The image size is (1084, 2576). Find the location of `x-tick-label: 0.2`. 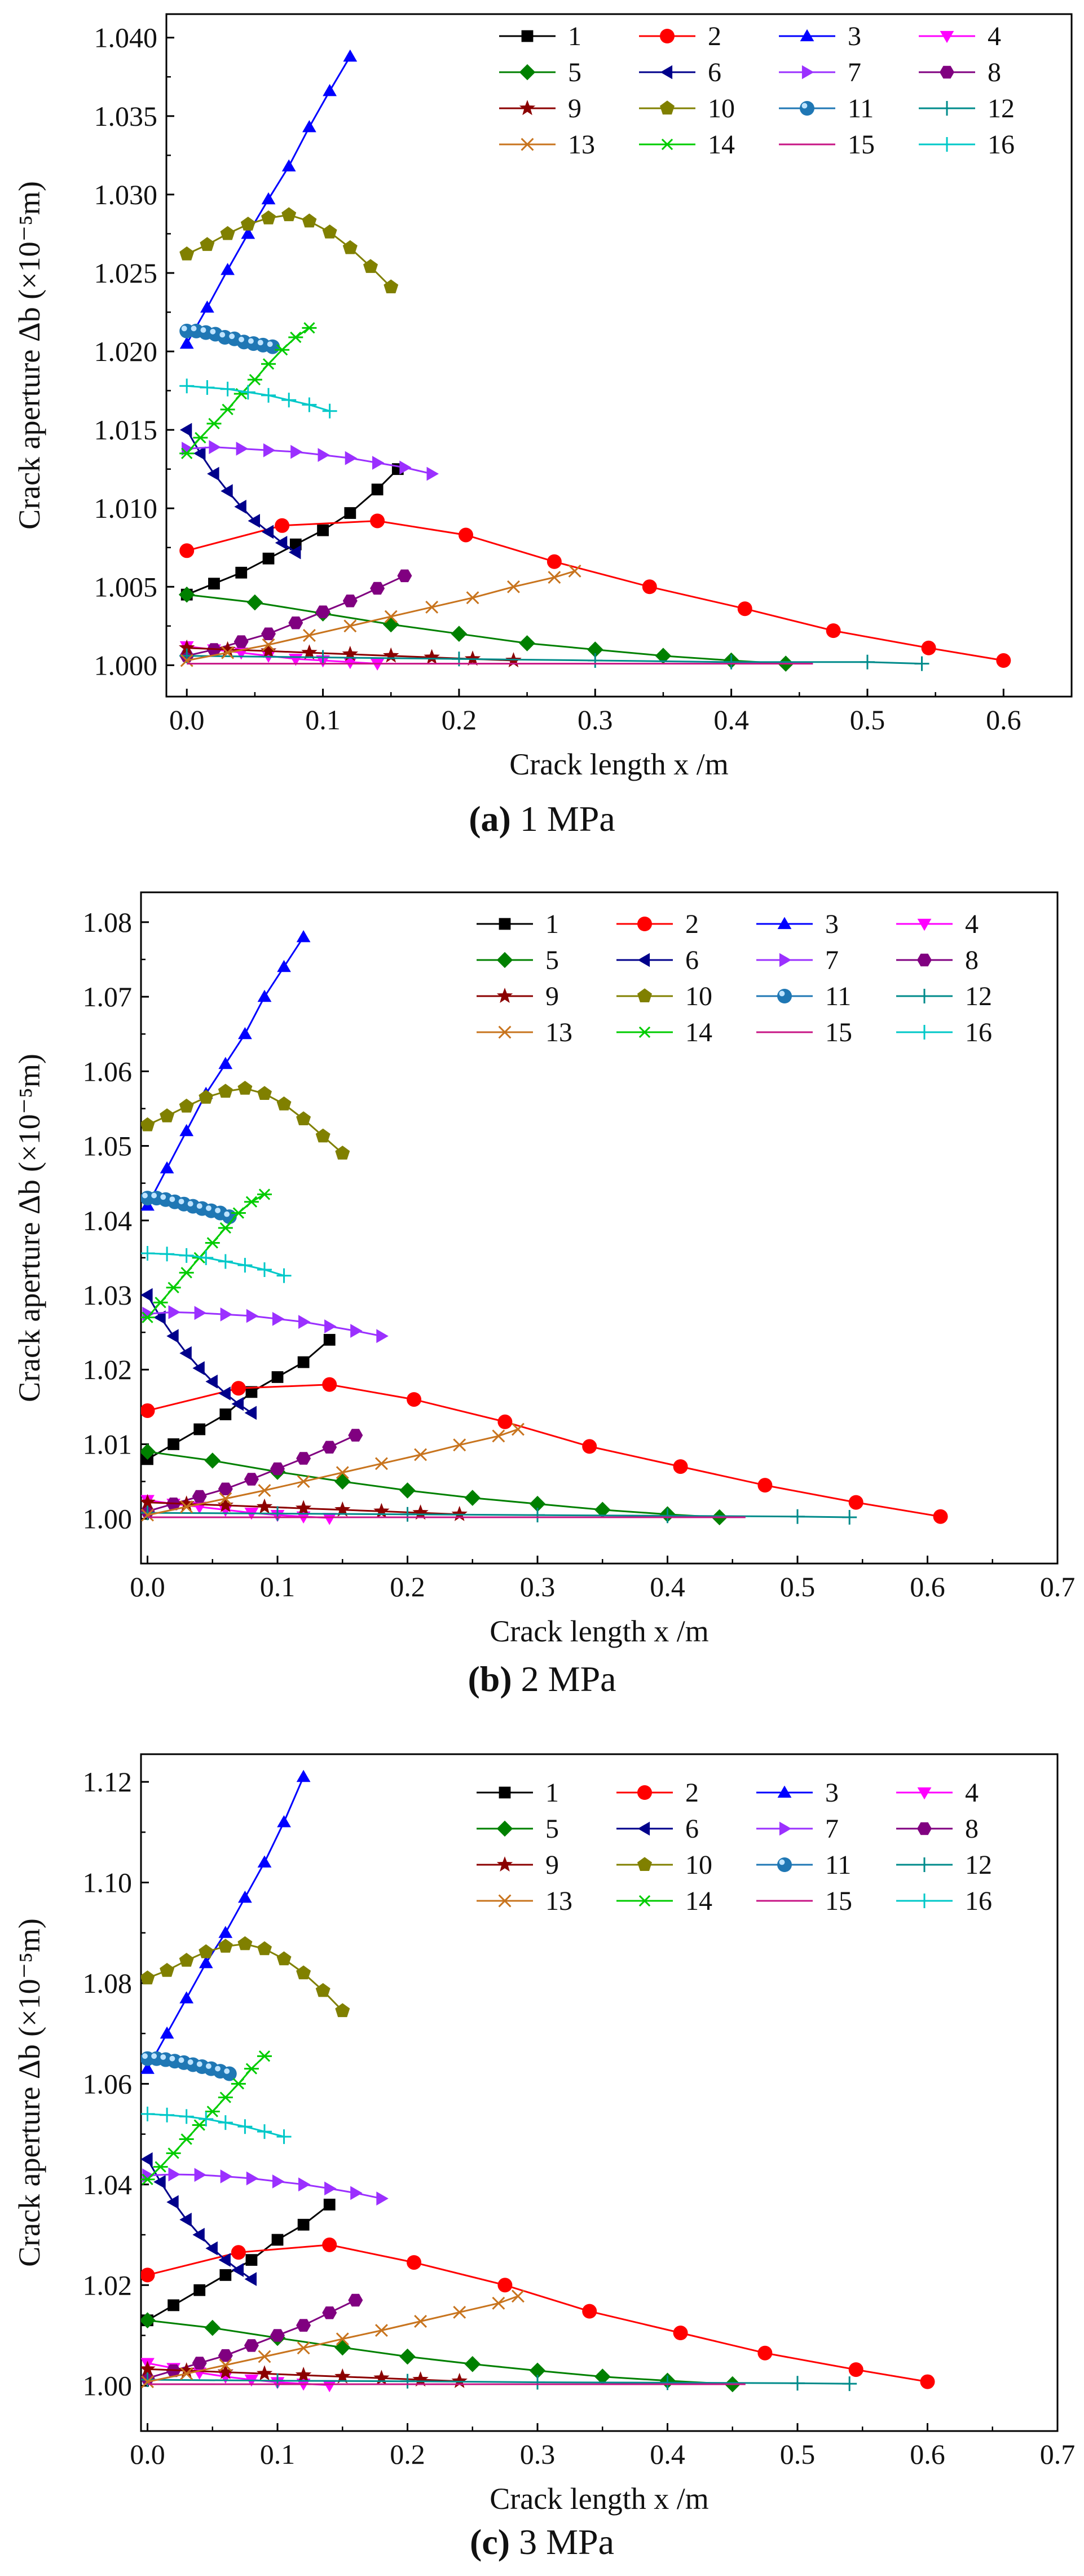

x-tick-label: 0.2 is located at coordinates (407, 1586).